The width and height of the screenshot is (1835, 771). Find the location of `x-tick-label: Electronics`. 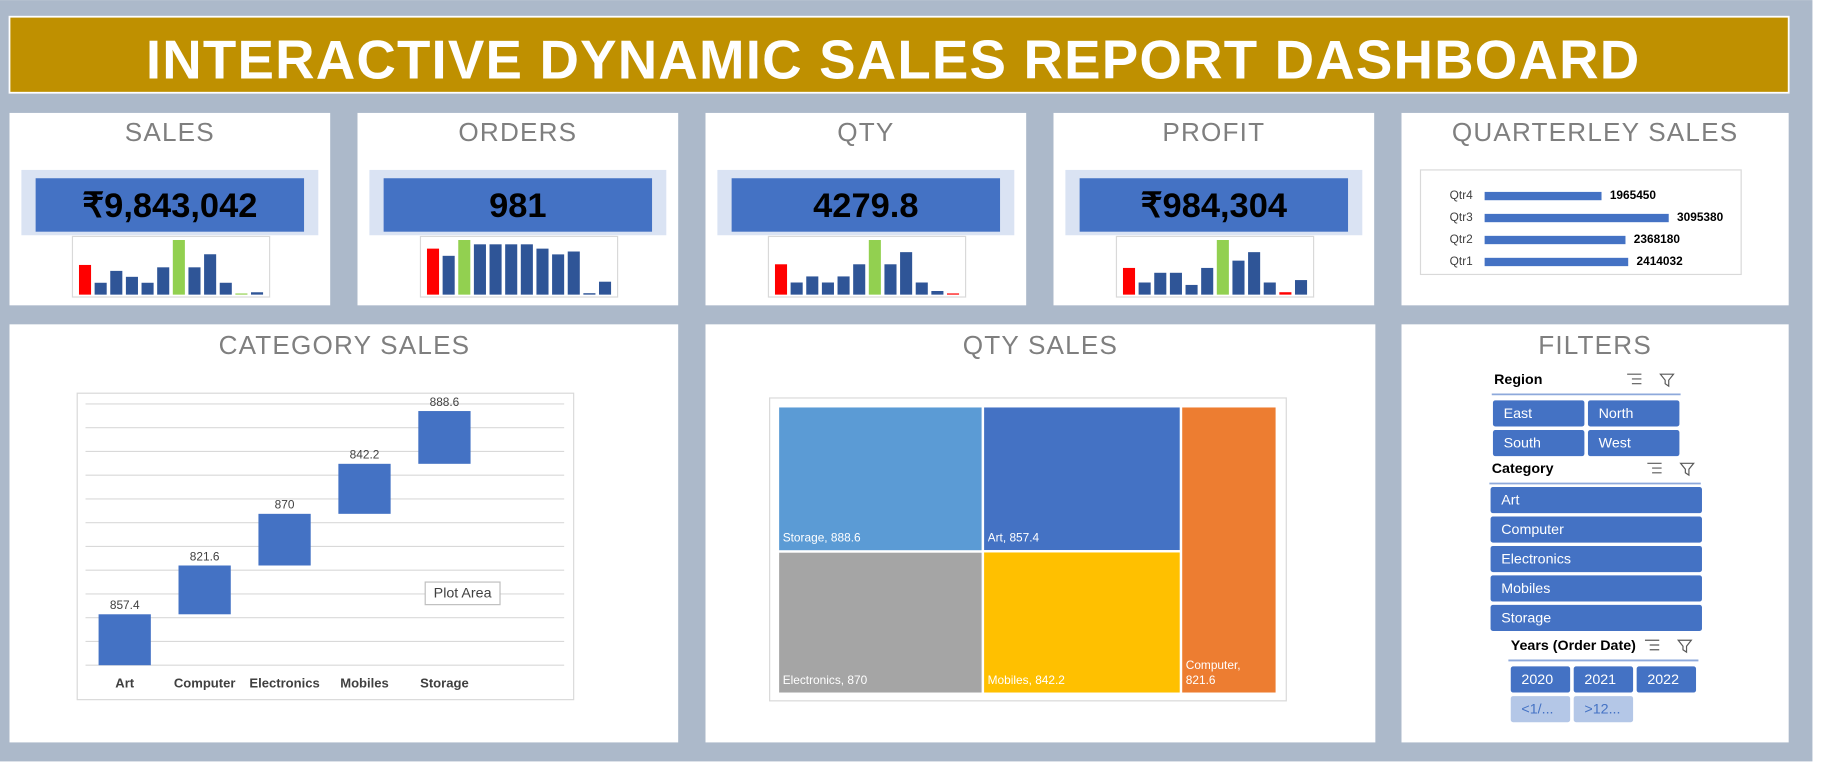

x-tick-label: Electronics is located at coordinates (284, 683).